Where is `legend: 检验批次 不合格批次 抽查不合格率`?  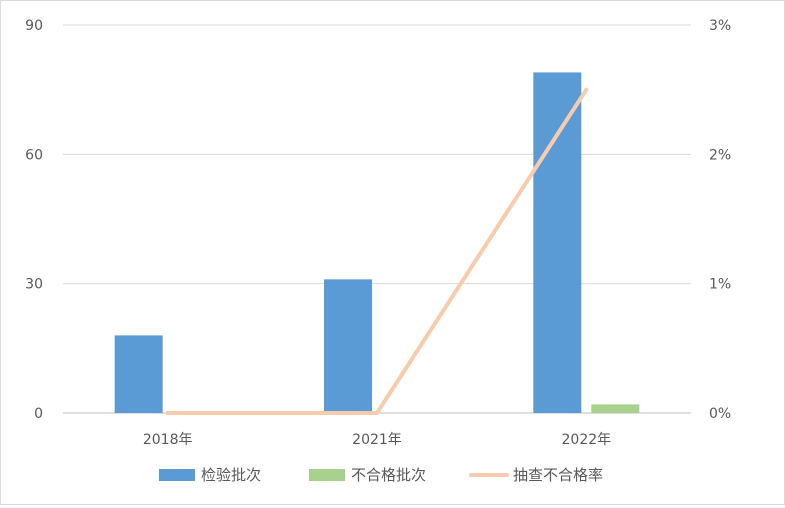
legend: 检验批次 不合格批次 抽查不合格率 is located at coordinates (381, 475).